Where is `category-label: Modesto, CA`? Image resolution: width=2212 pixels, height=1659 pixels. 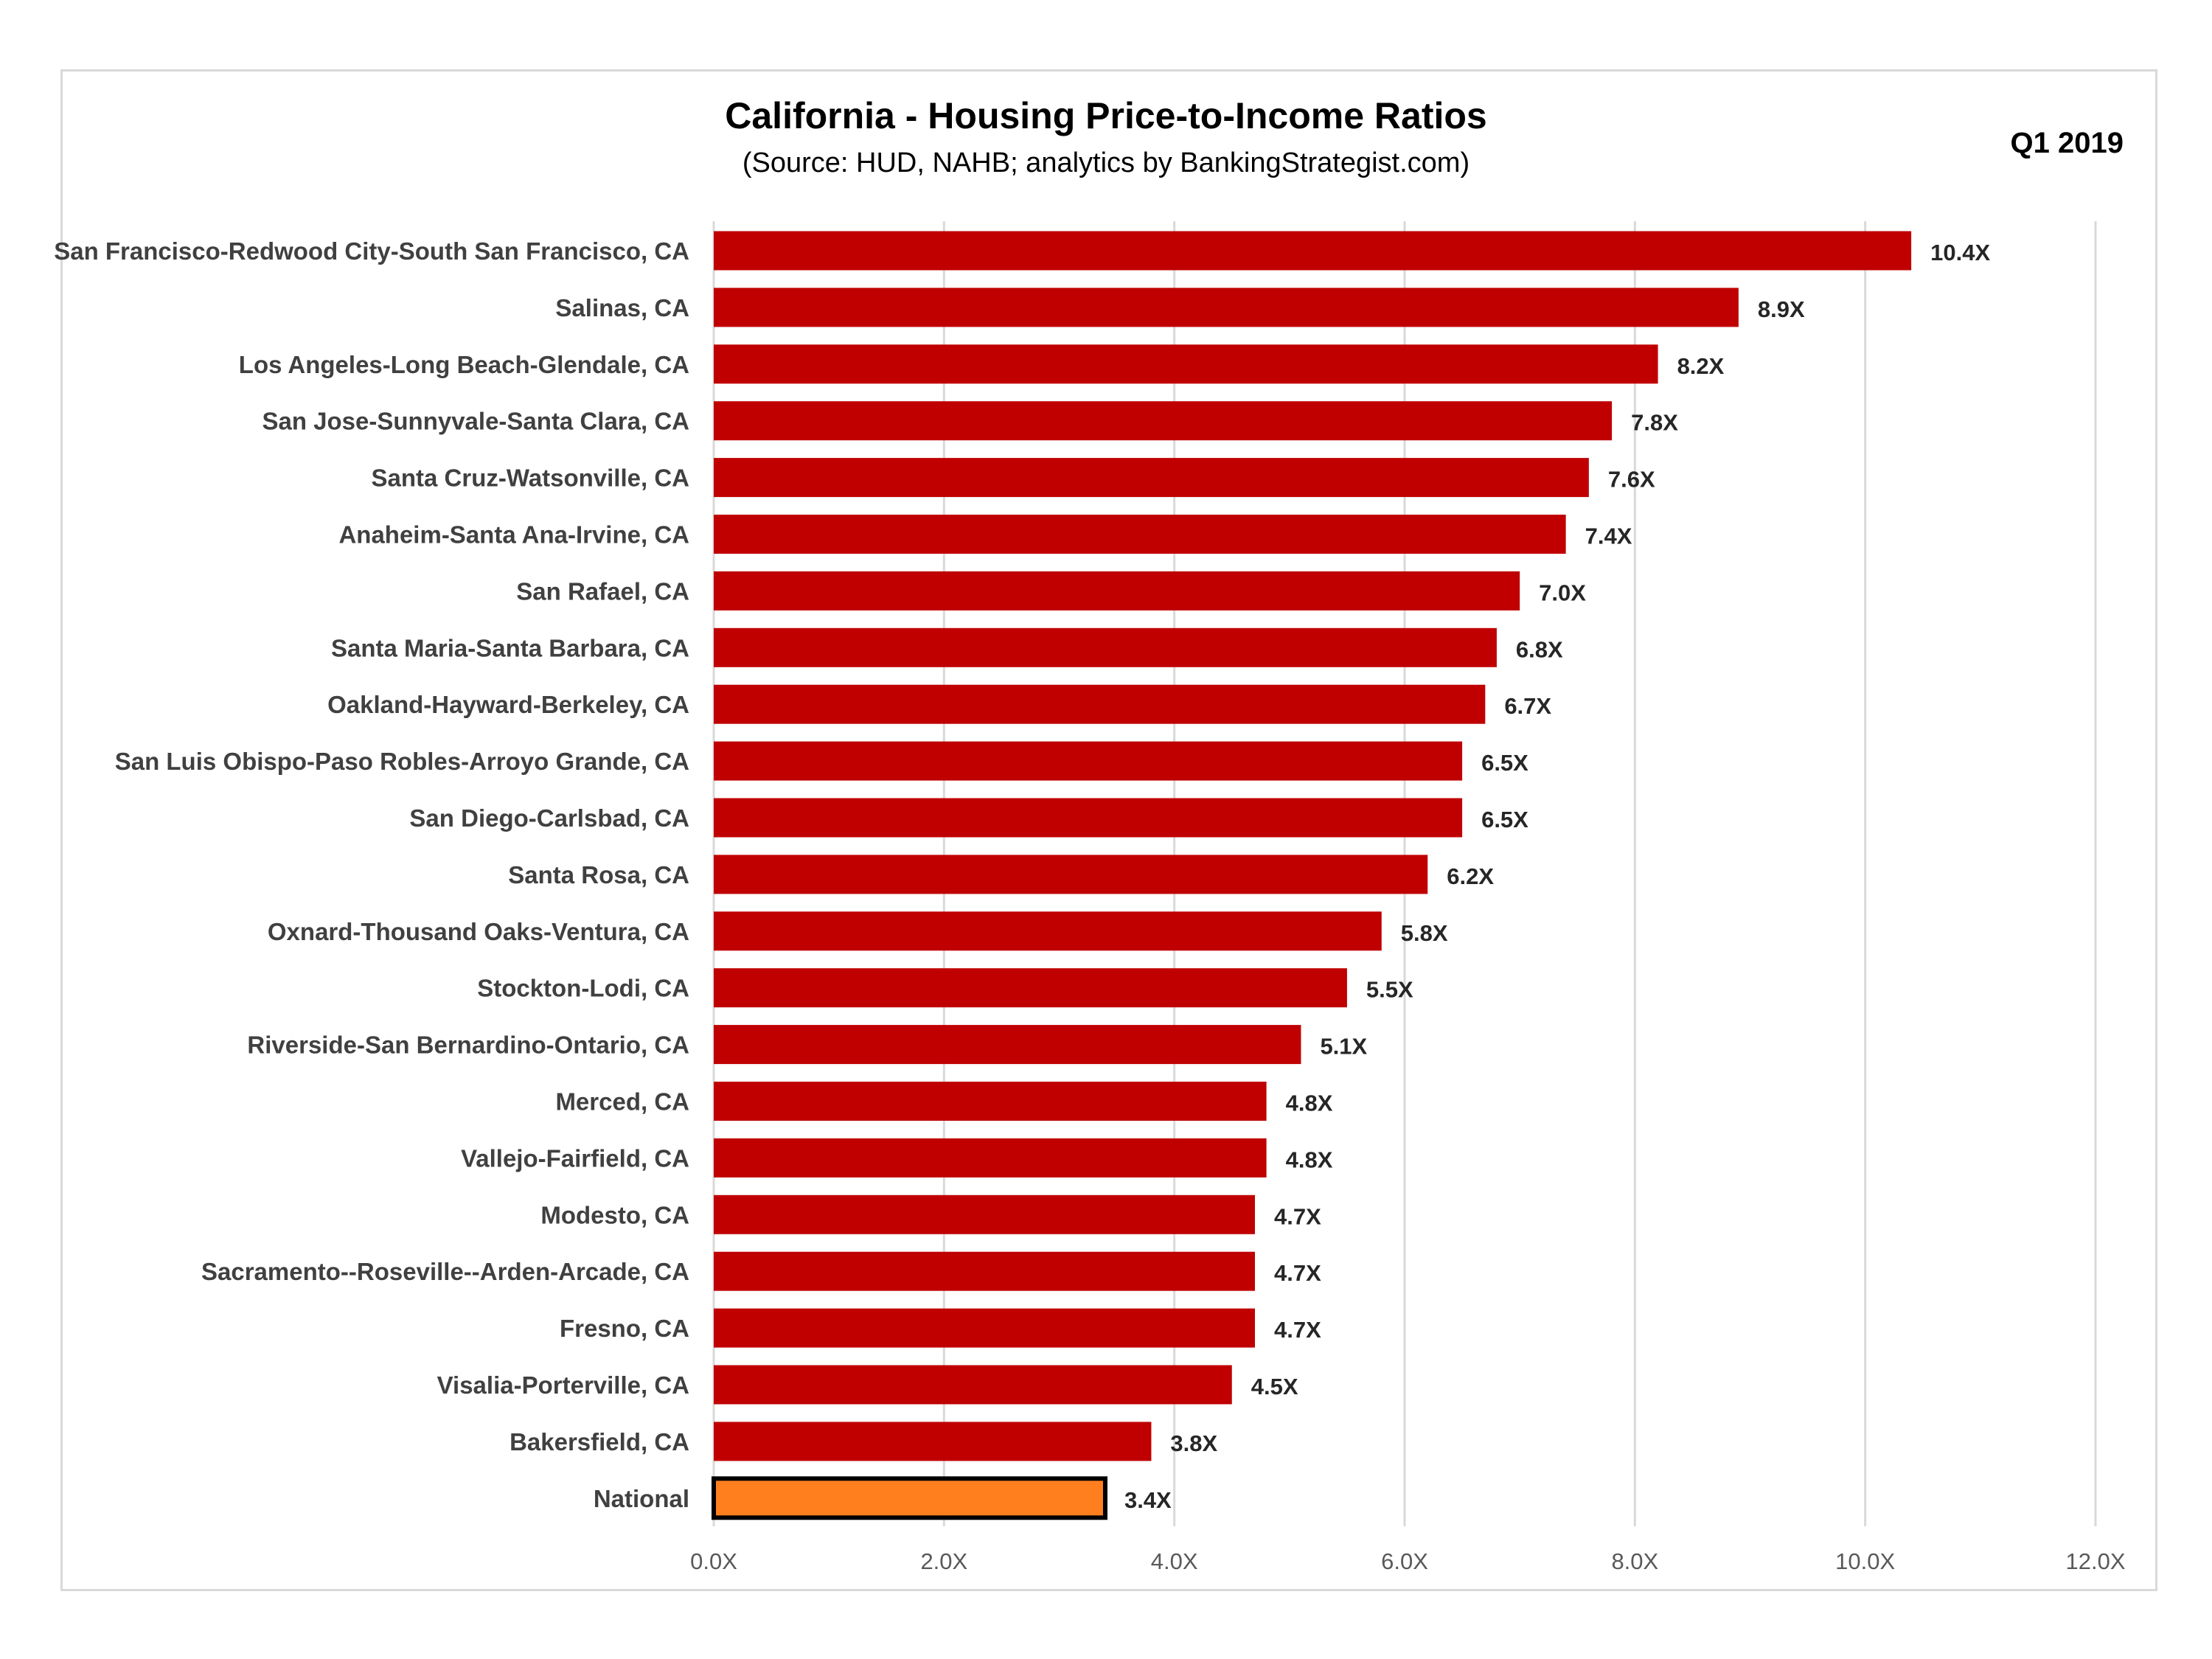 category-label: Modesto, CA is located at coordinates (614, 1214).